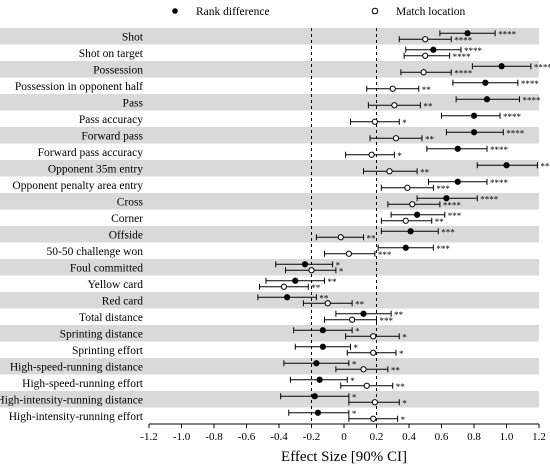 The width and height of the screenshot is (550, 468). Describe the element at coordinates (338, 265) in the screenshot. I see `significance-rank-foul-committed: *` at that location.